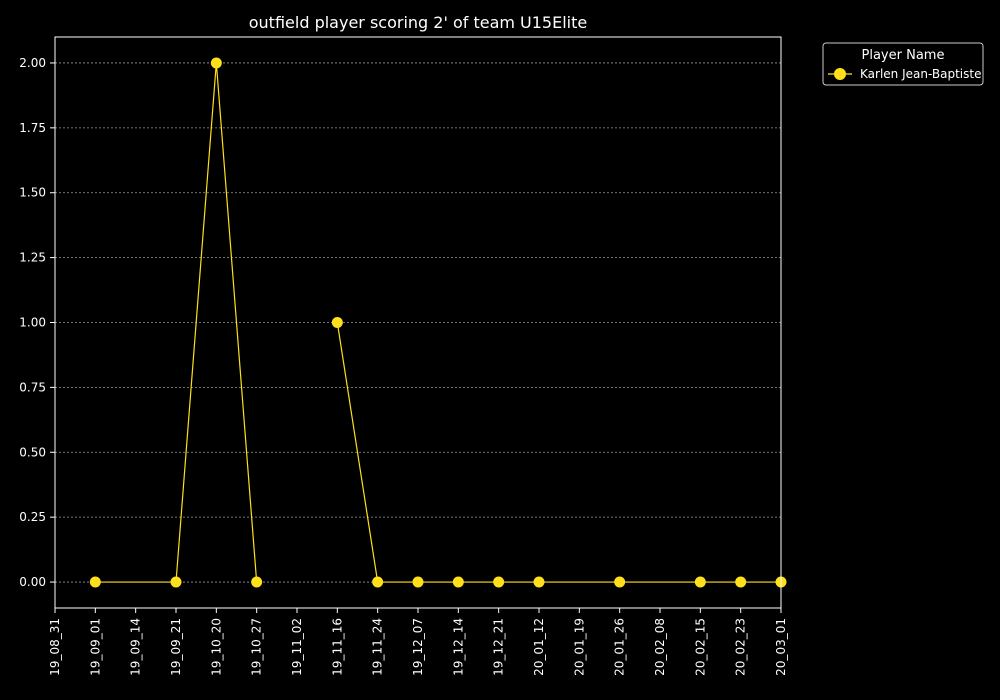 This screenshot has width=1000, height=700. Describe the element at coordinates (499, 647) in the screenshot. I see `x-tick-label: 19_12_21` at that location.